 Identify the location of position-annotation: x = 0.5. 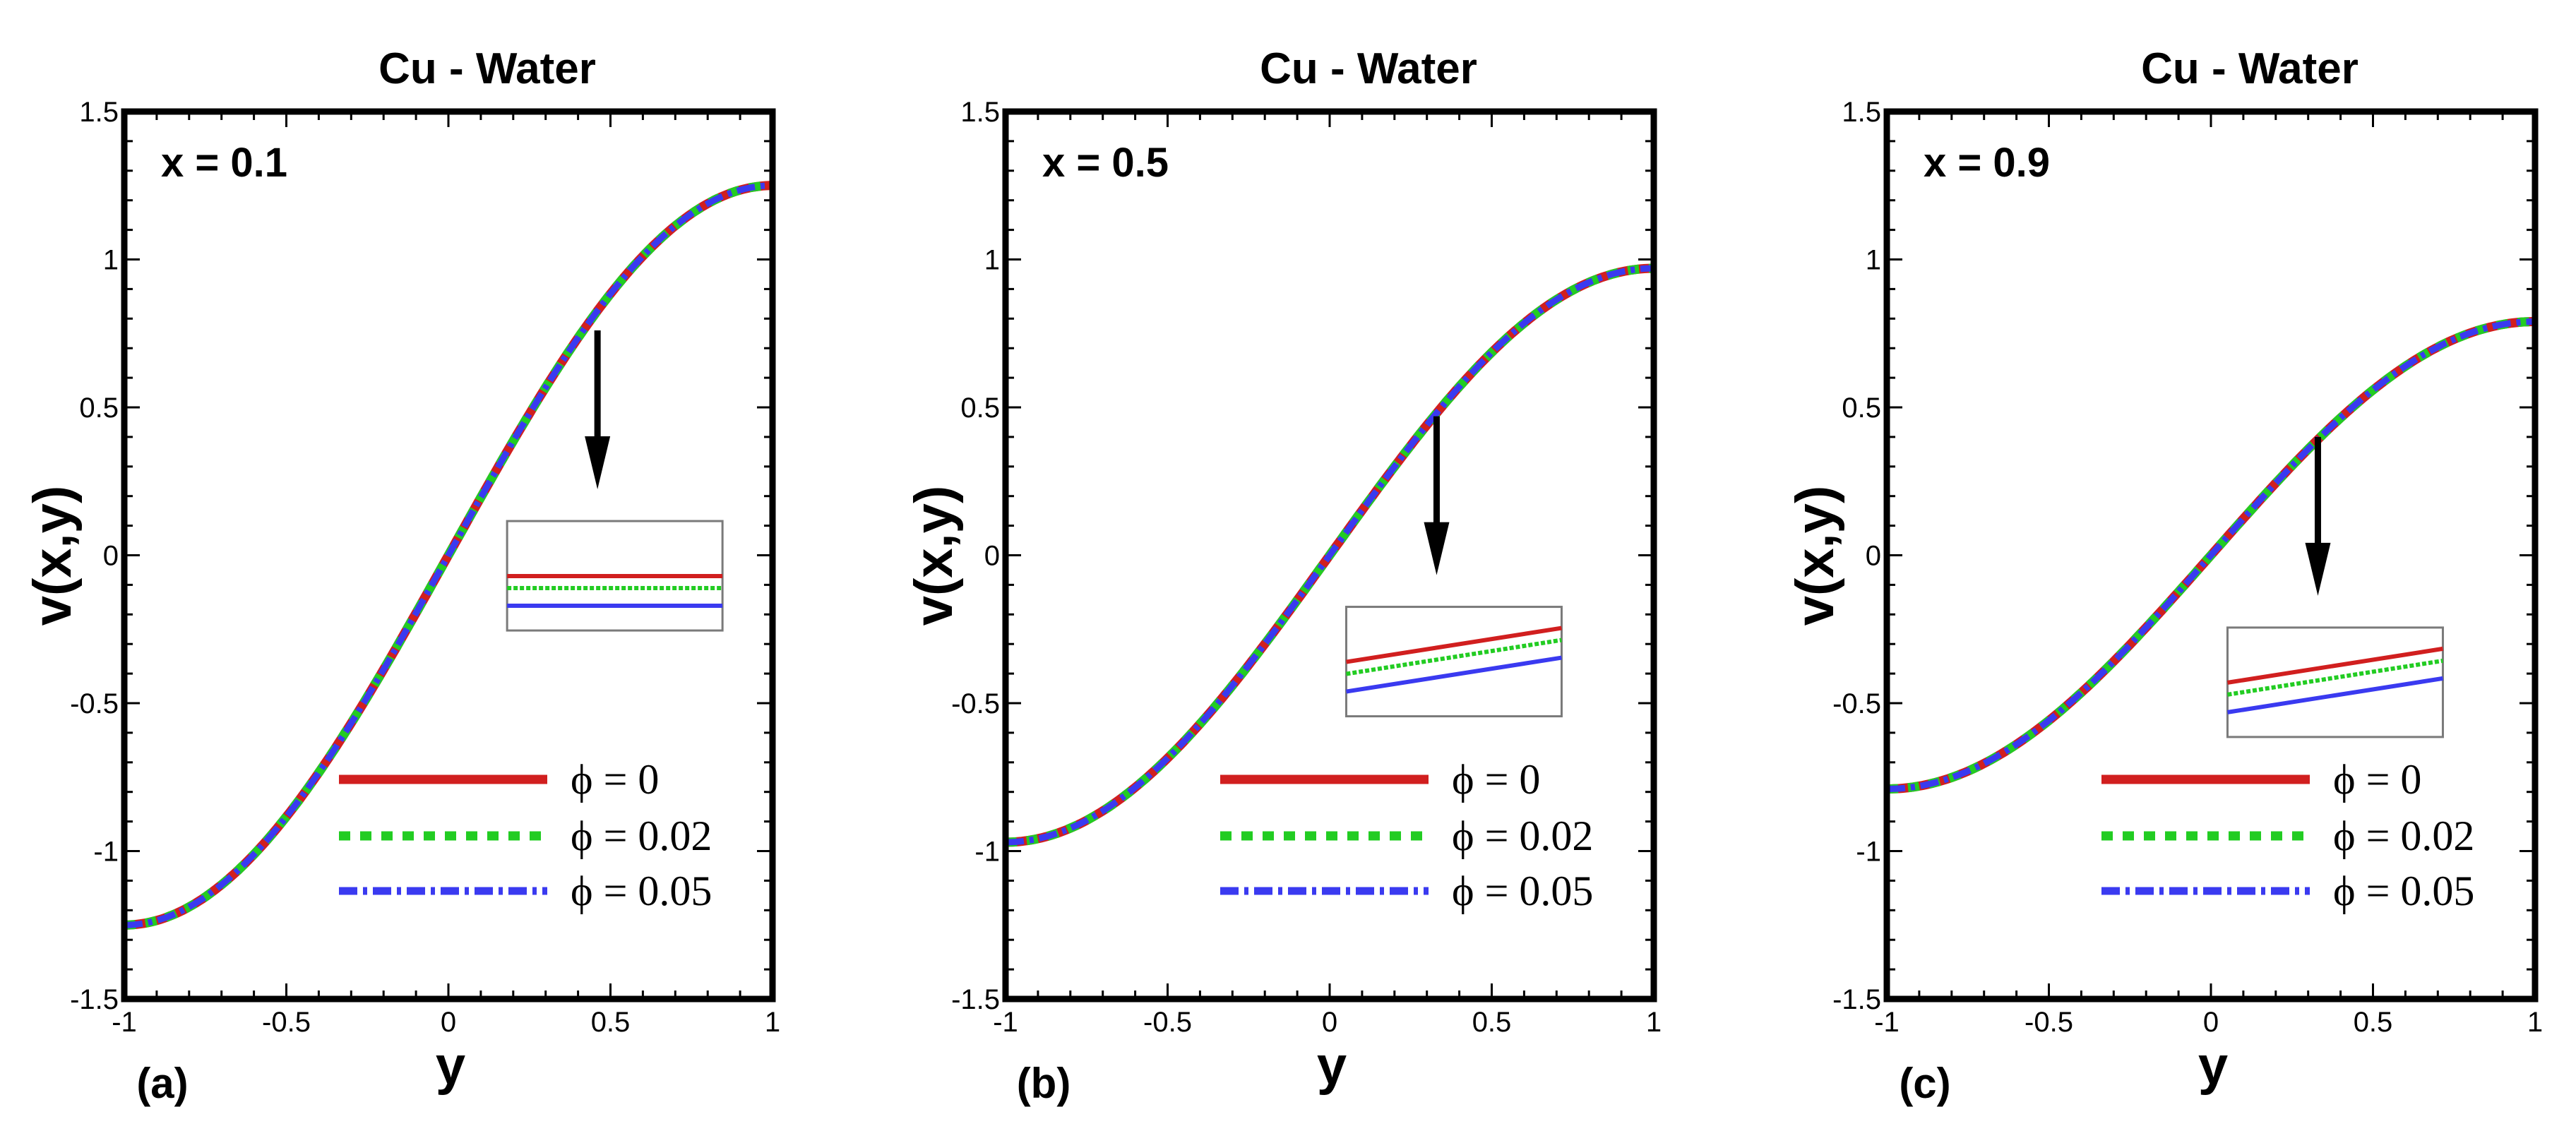
(1105, 163).